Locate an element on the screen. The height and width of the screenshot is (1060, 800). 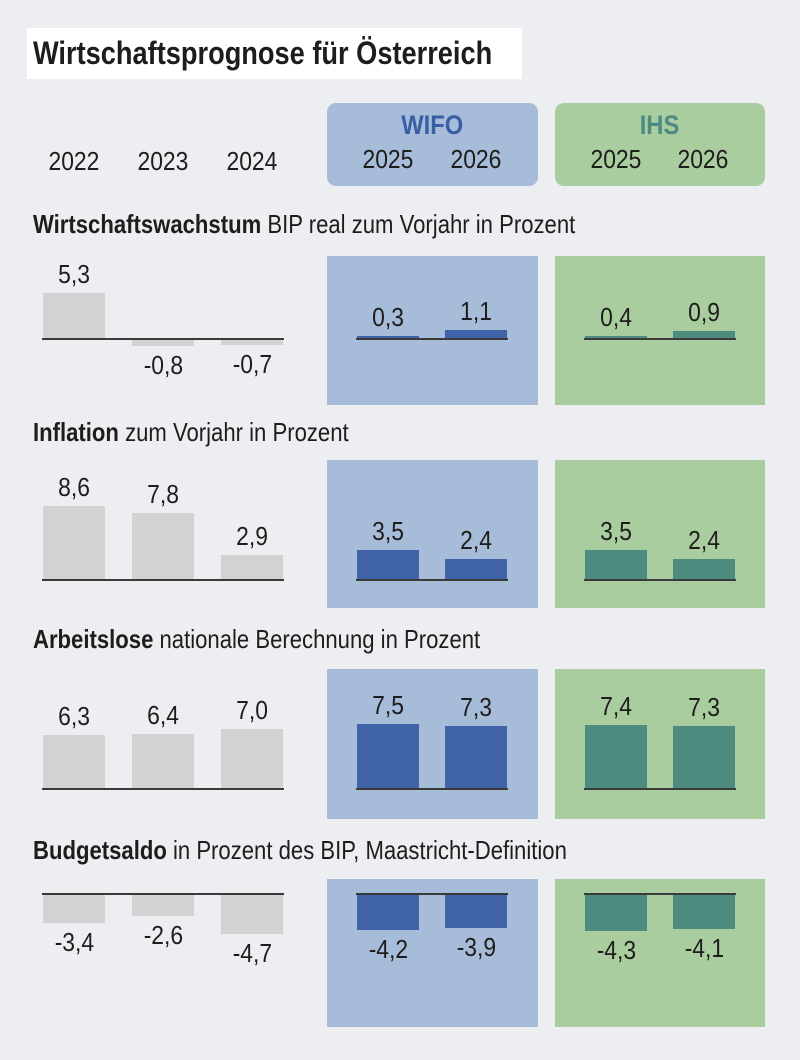
bar-value-label: 5,3 is located at coordinates (74, 274).